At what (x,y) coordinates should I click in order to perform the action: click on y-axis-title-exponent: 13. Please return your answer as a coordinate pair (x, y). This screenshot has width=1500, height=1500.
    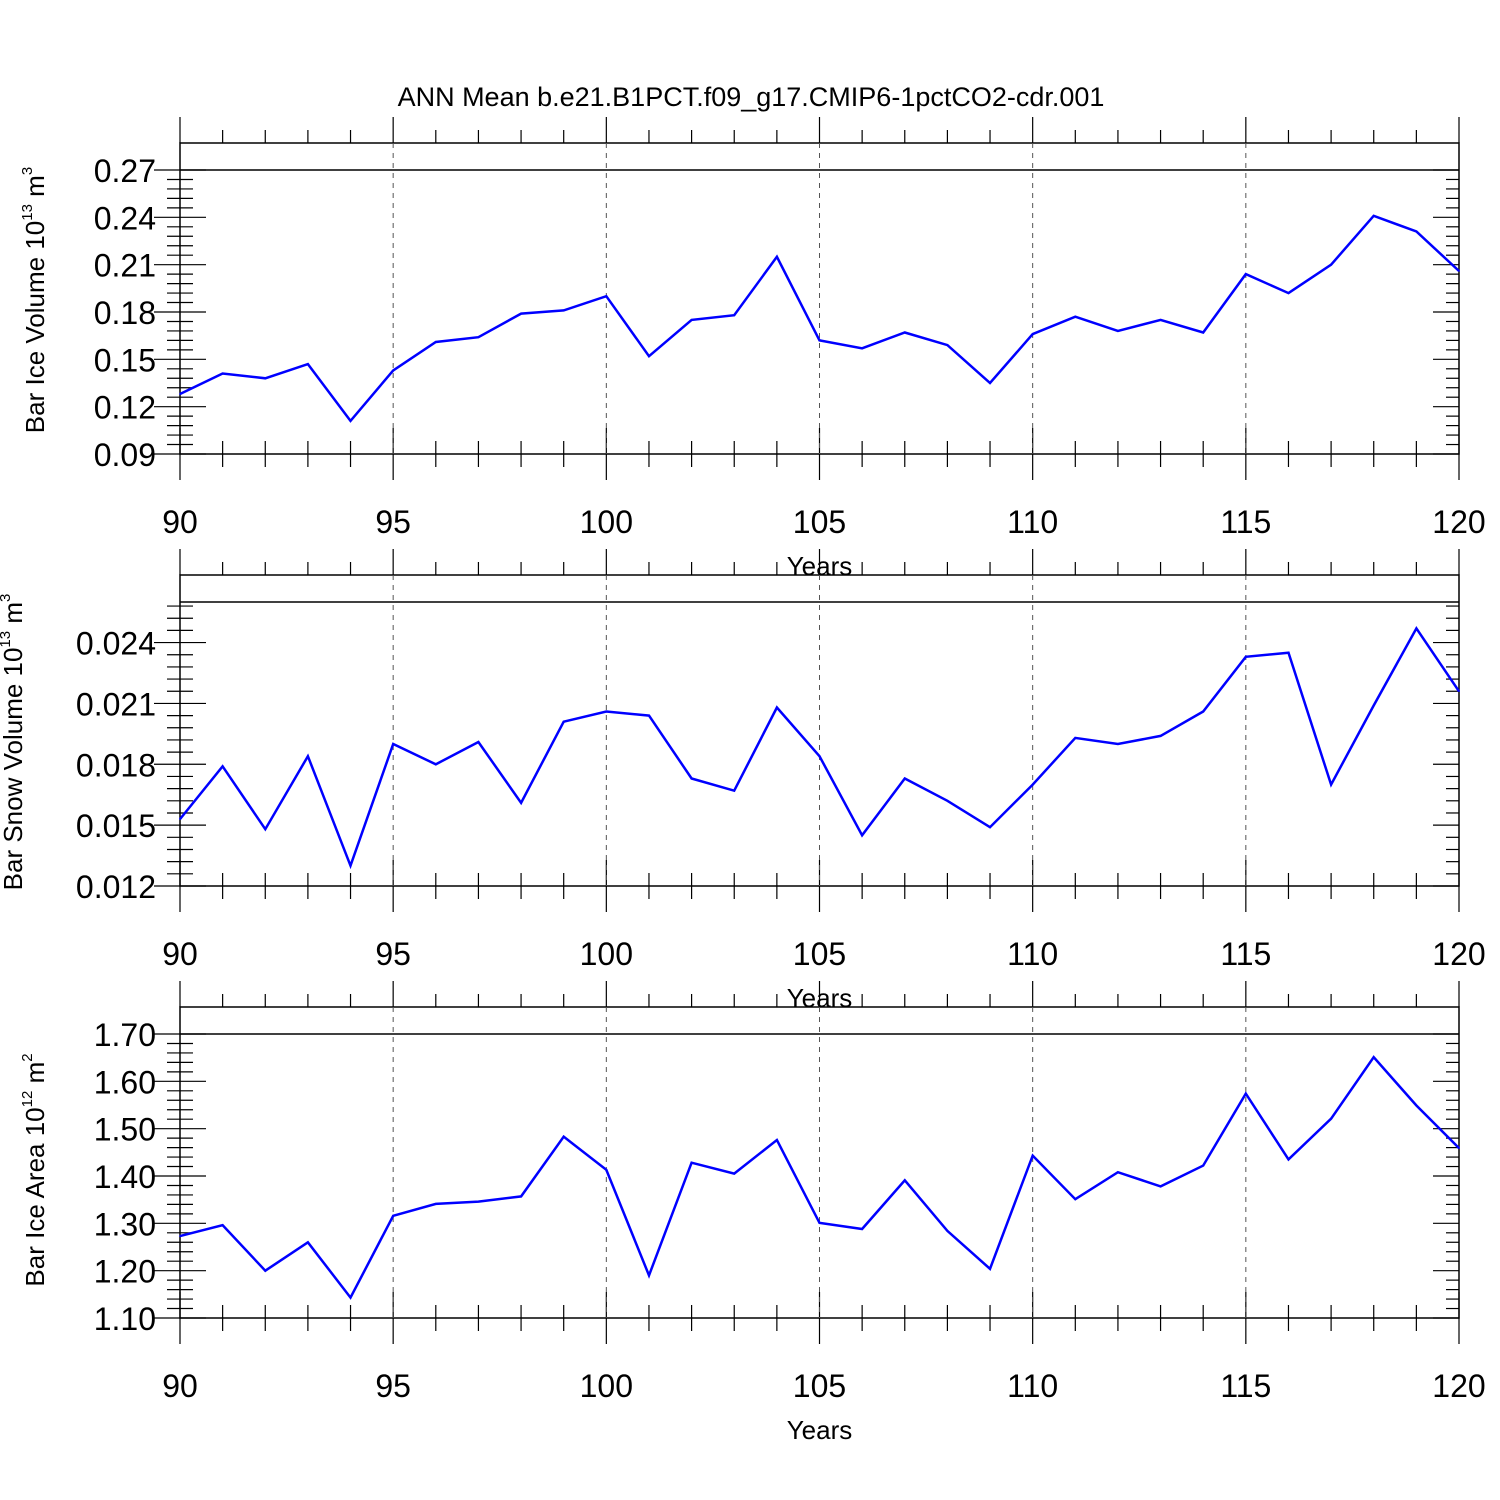
    Looking at the image, I should click on (27, 212).